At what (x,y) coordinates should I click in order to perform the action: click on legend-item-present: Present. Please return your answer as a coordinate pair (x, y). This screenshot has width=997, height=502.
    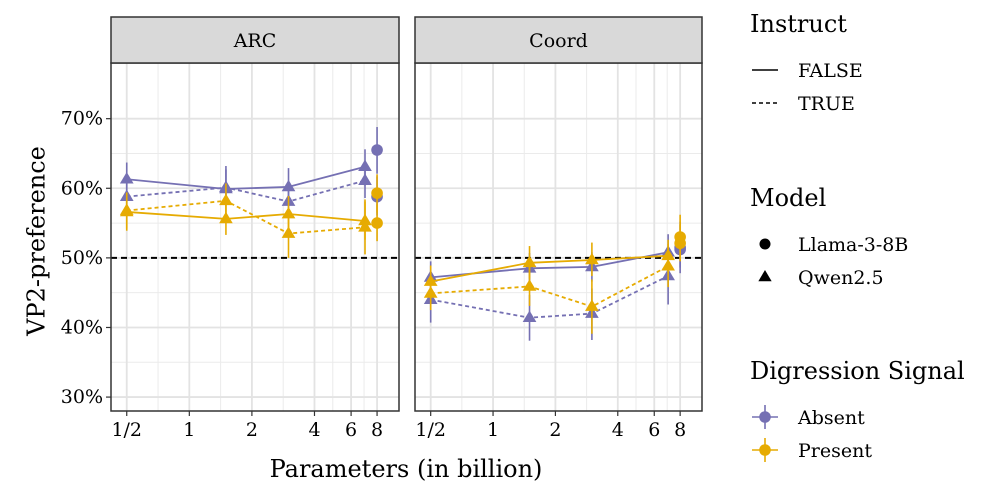
    Looking at the image, I should click on (812, 450).